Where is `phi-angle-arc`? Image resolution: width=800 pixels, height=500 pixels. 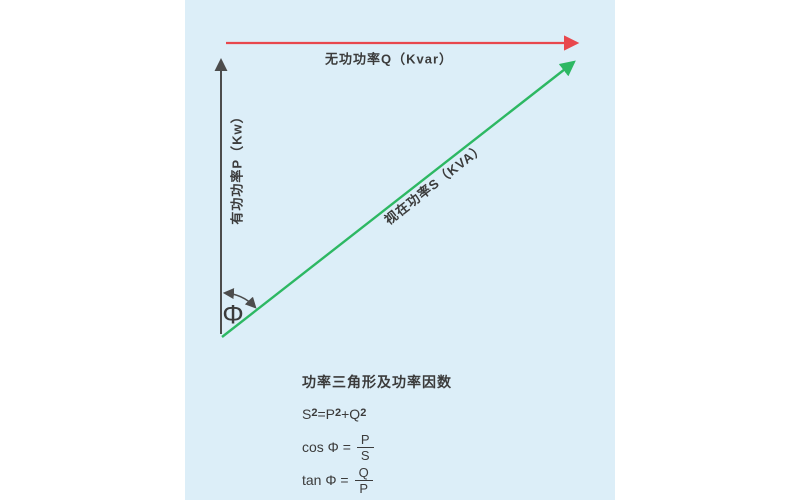
phi-angle-arc is located at coordinates (239, 298).